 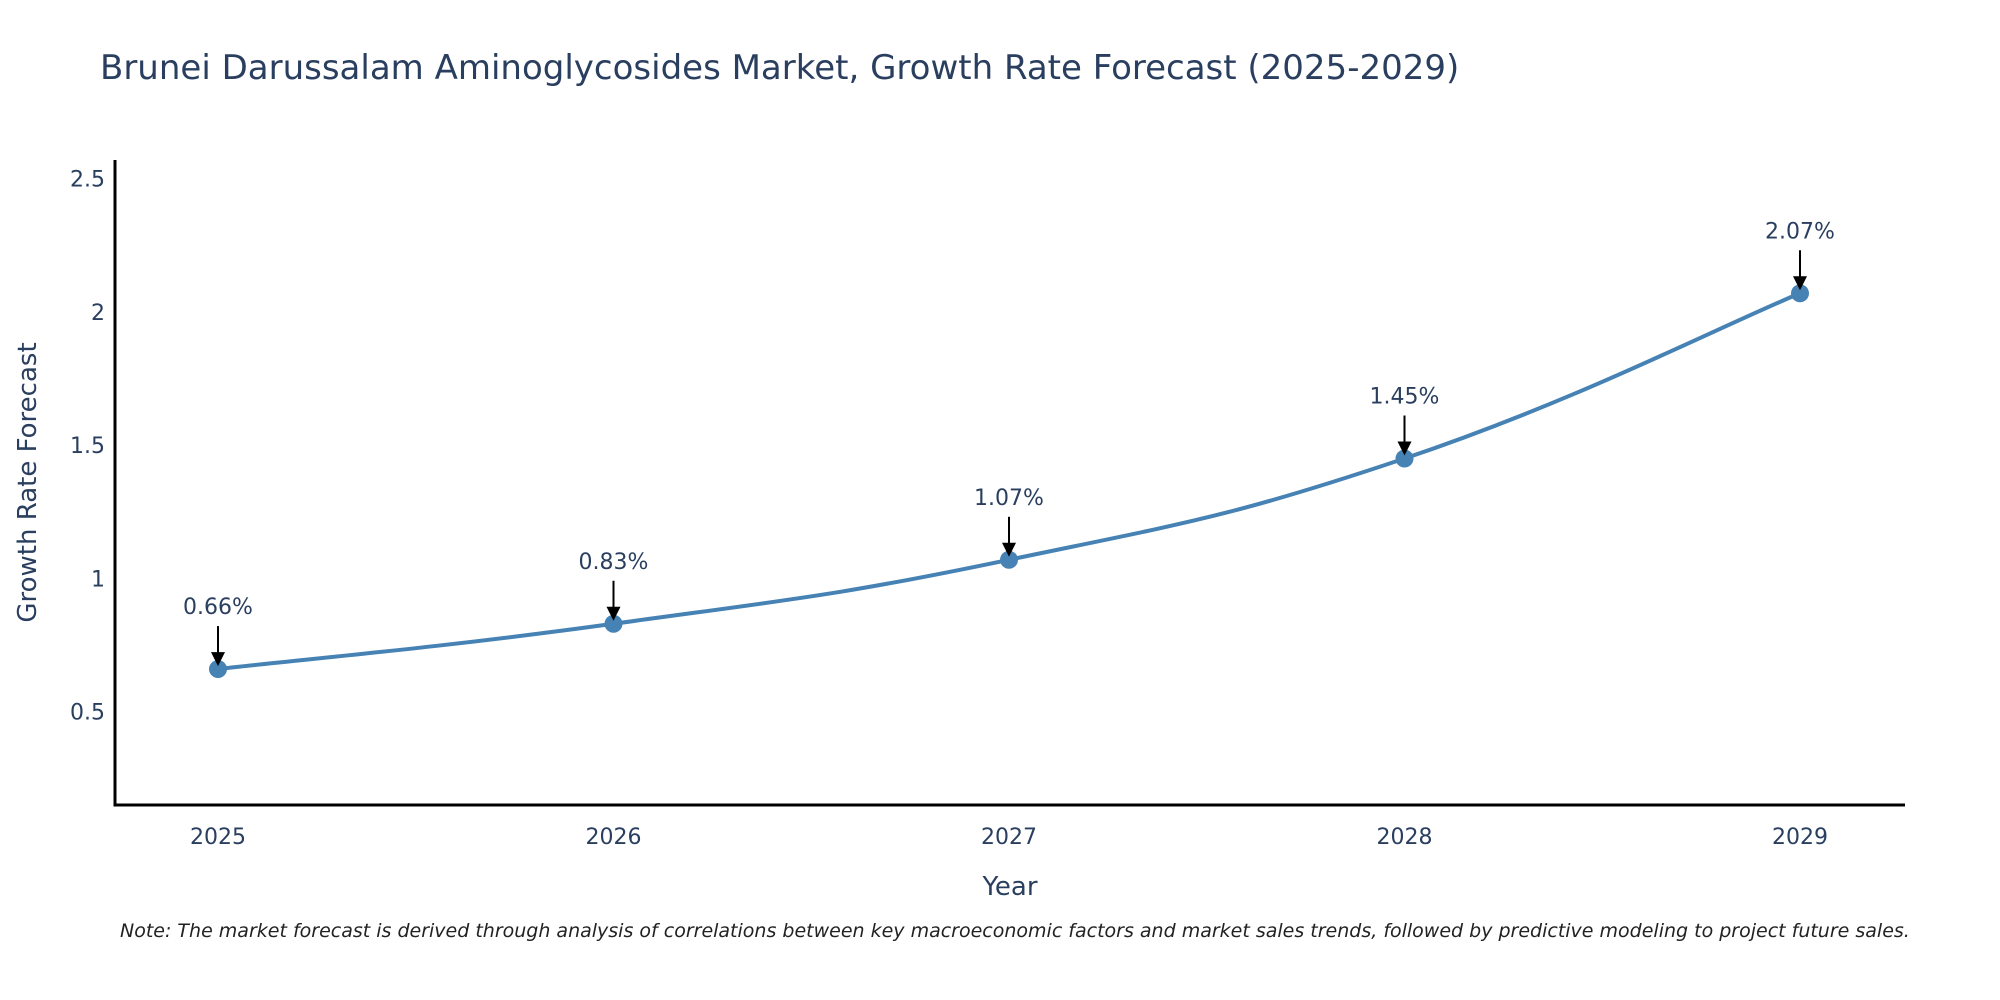 What do you see at coordinates (614, 837) in the screenshot?
I see `x-tick-label: 2026` at bounding box center [614, 837].